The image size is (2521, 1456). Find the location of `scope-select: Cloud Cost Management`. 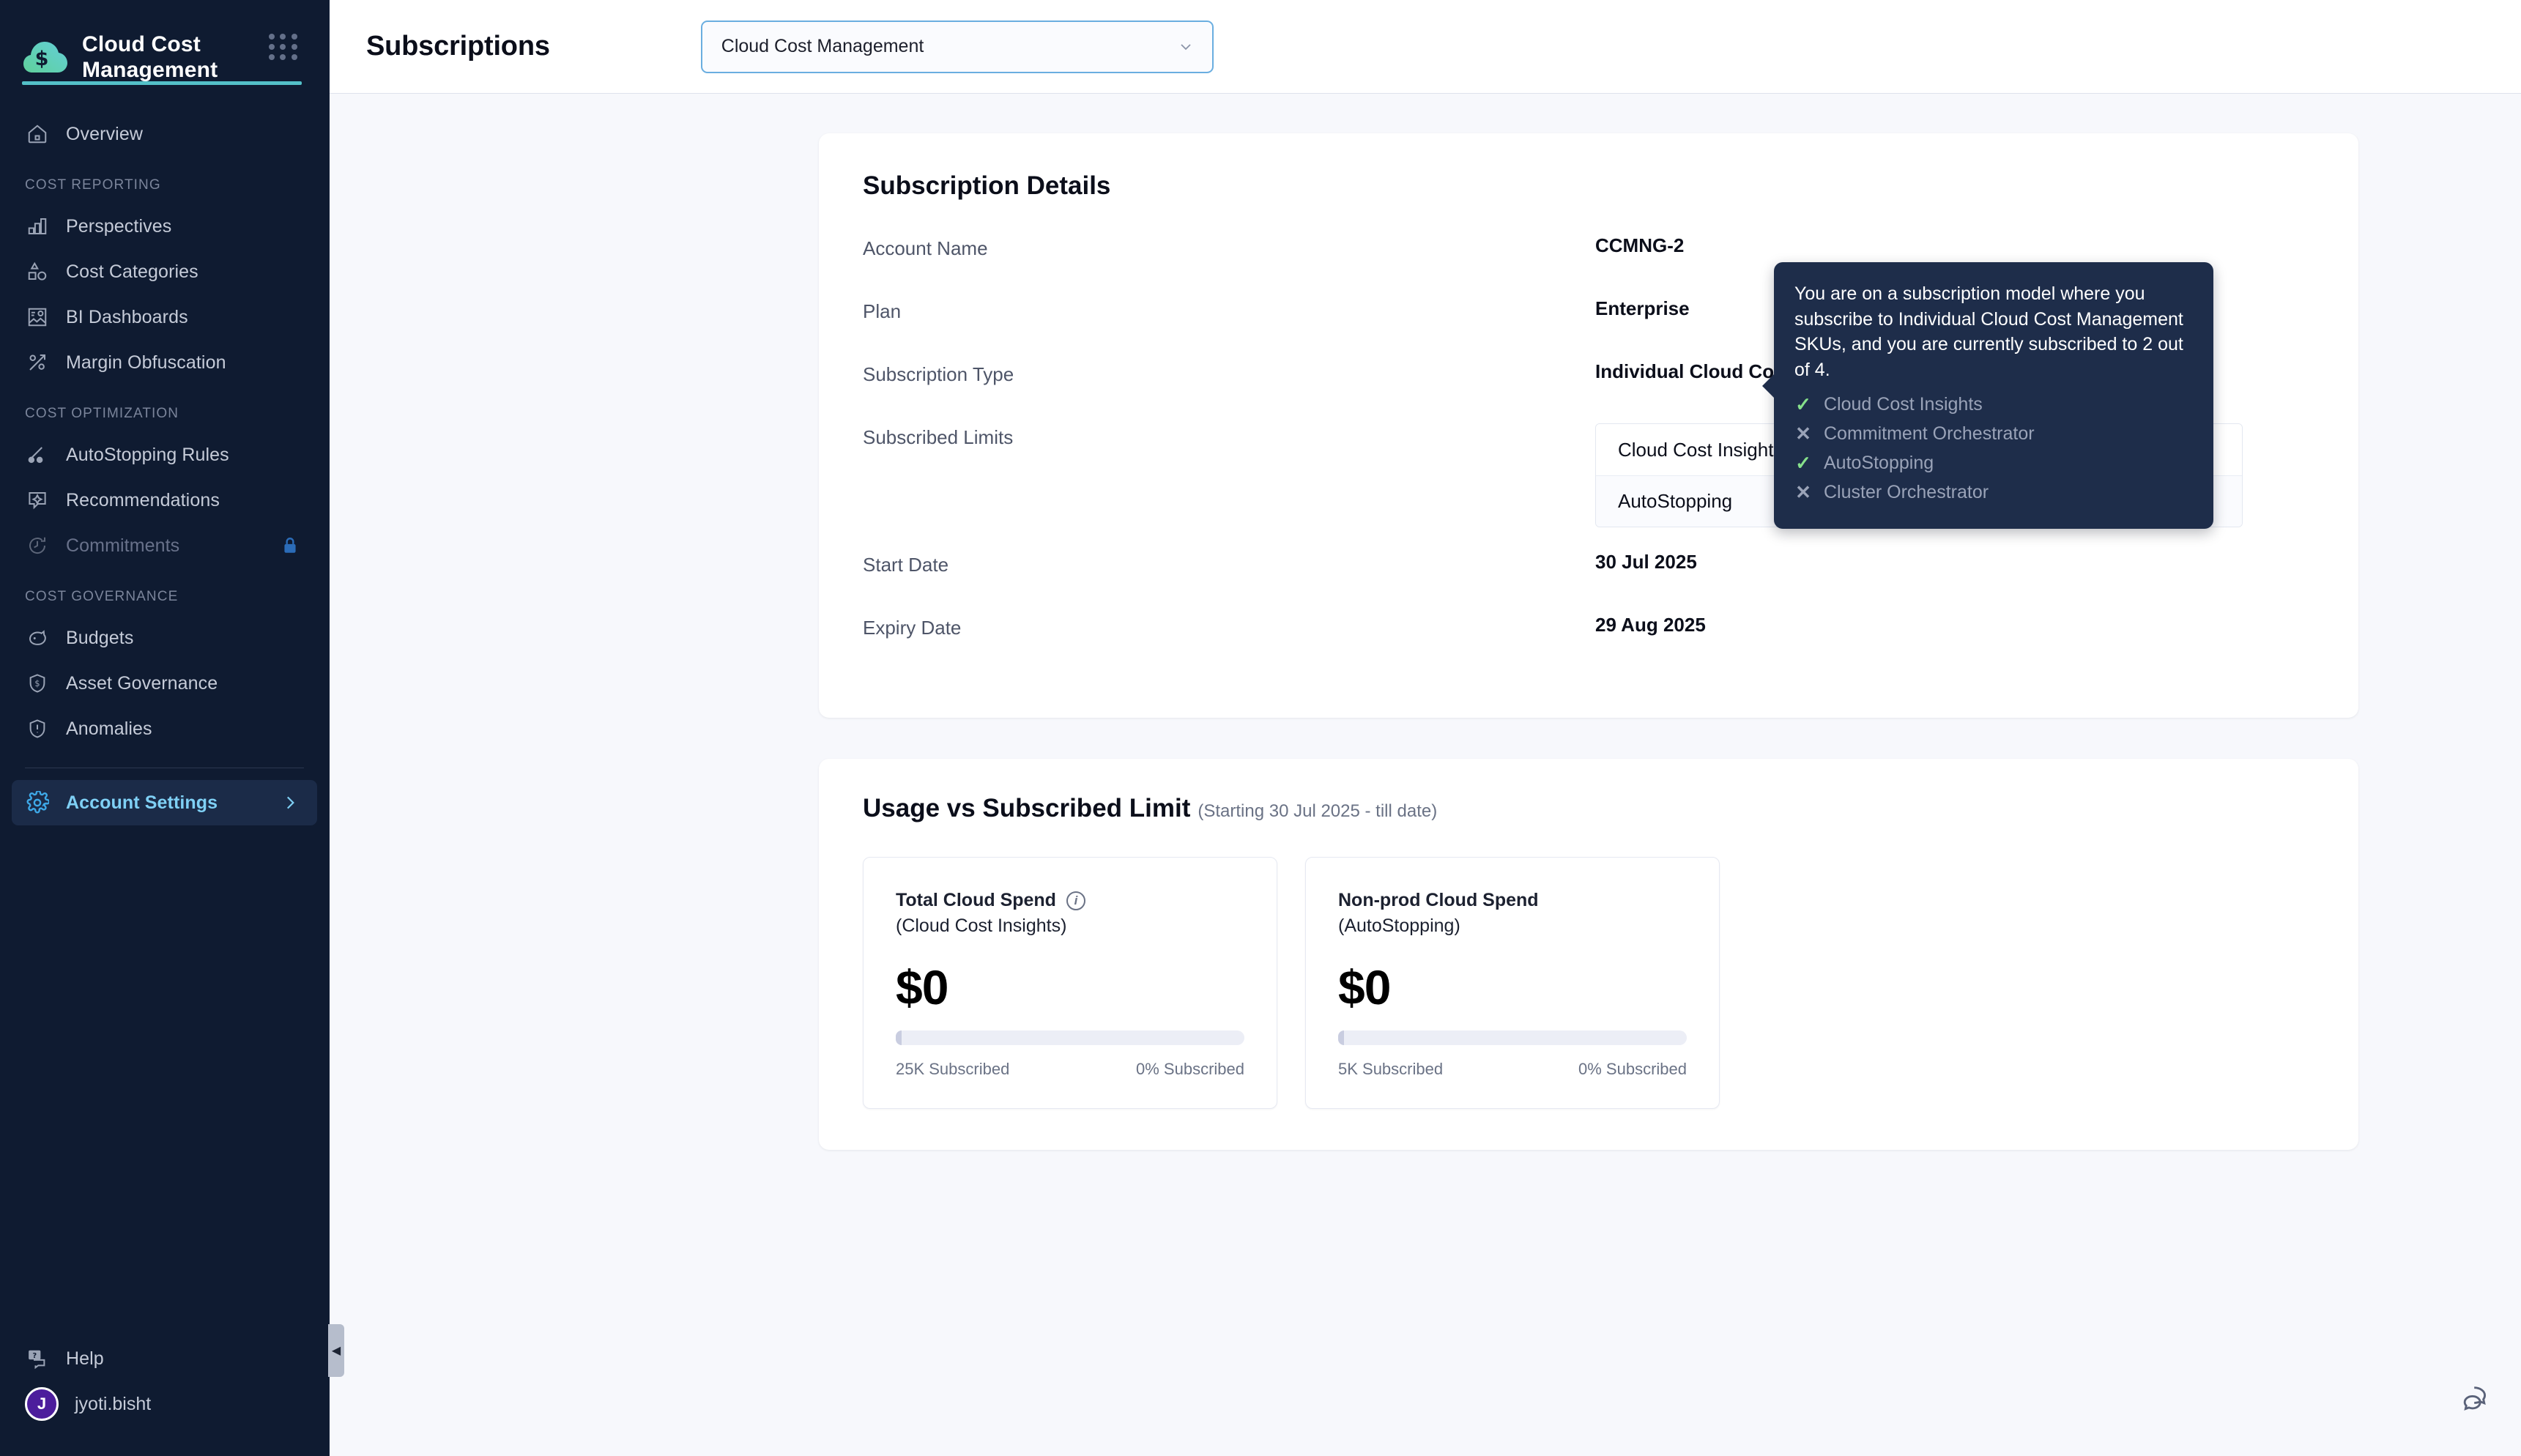

scope-select: Cloud Cost Management is located at coordinates (957, 47).